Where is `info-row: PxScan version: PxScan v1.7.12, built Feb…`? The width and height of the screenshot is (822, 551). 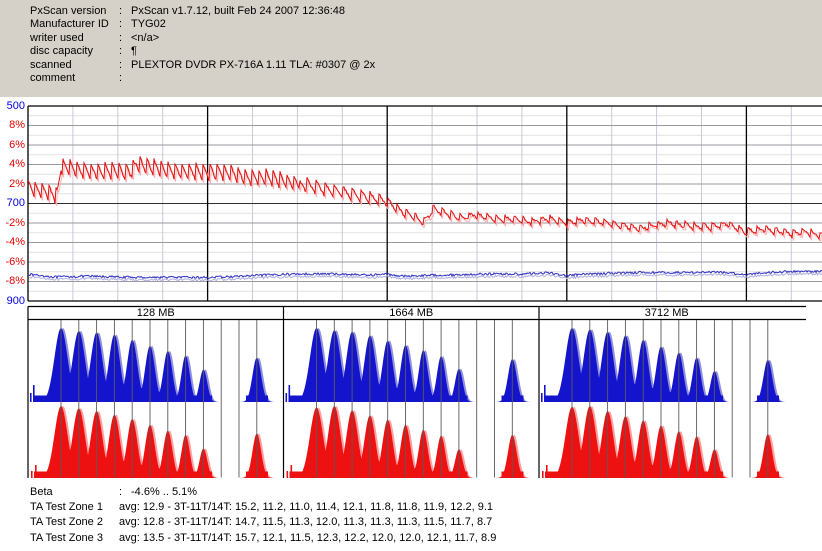 info-row: PxScan version: PxScan v1.7.12, built Feb… is located at coordinates (411, 11).